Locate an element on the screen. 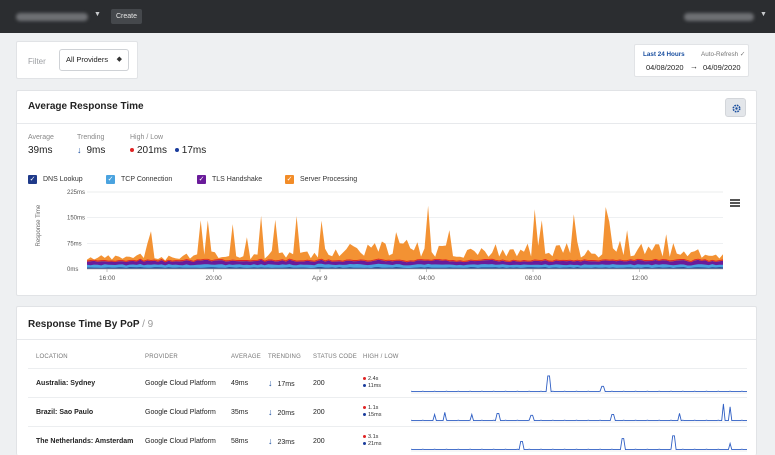 The height and width of the screenshot is (455, 775). highlow-label: High / Low is located at coordinates (147, 137).